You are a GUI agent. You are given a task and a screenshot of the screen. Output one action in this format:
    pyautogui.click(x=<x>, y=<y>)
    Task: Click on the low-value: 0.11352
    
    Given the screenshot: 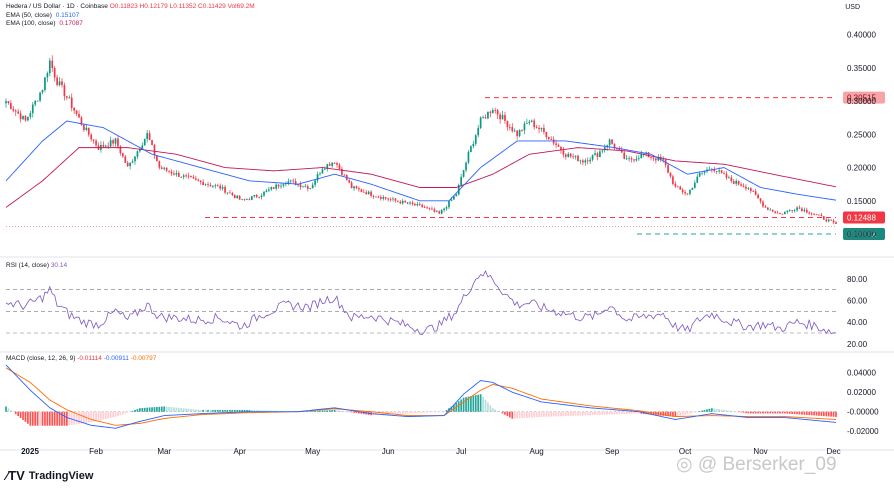 What is the action you would take?
    pyautogui.click(x=185, y=6)
    